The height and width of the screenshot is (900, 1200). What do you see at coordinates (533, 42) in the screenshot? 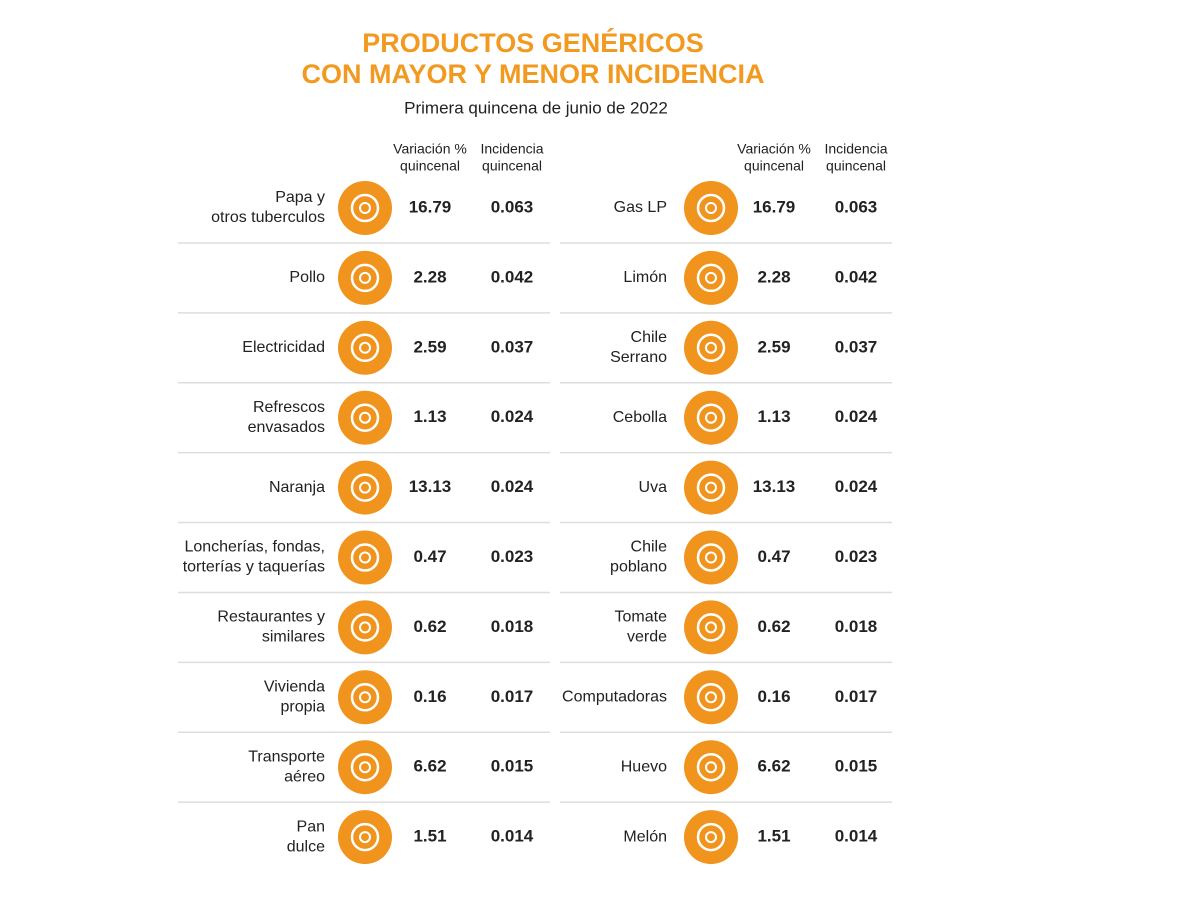
I see `title-line: PRODUCTOS GENÉRICOS` at bounding box center [533, 42].